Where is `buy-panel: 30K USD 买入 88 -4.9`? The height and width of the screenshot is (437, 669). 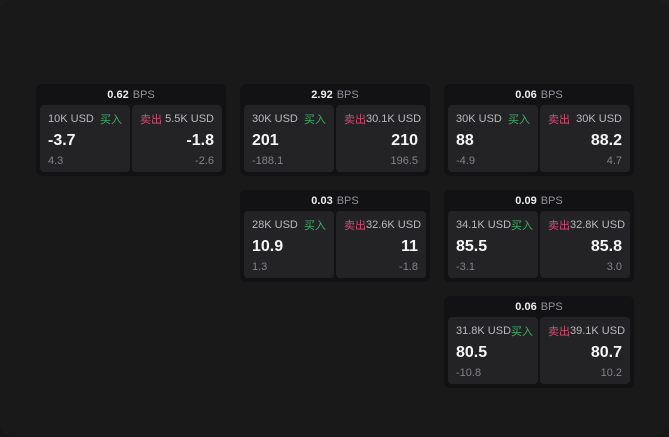
buy-panel: 30K USD 买入 88 -4.9 is located at coordinates (493, 138).